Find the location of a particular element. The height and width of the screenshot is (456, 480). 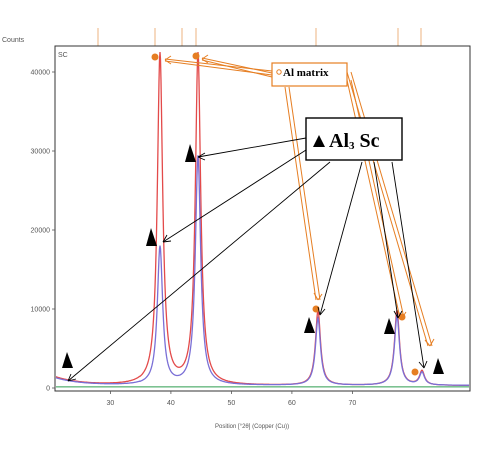

y-axis-ticks: 0 10000 20000 30000 40000 is located at coordinates (43, 231).